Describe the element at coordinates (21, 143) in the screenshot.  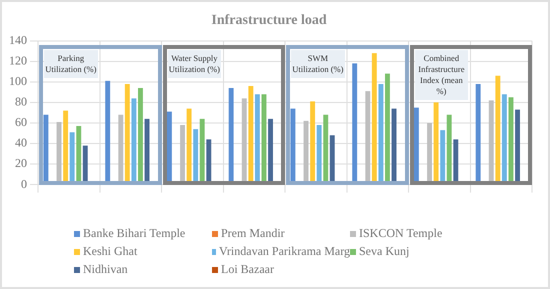
I see `y-tick-label: 40` at that location.